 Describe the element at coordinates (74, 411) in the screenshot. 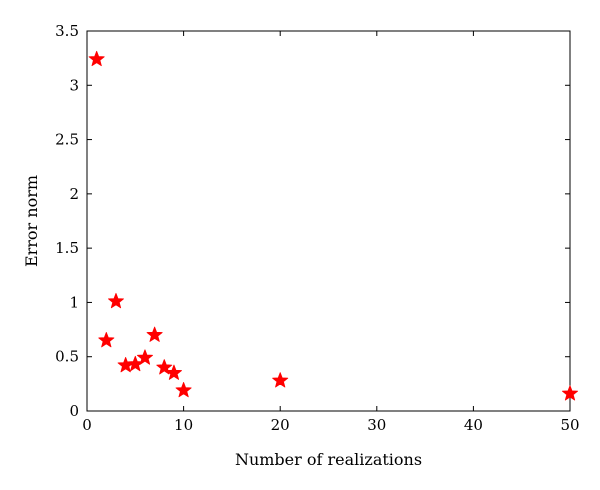

I see `y-tick-label: 0` at that location.